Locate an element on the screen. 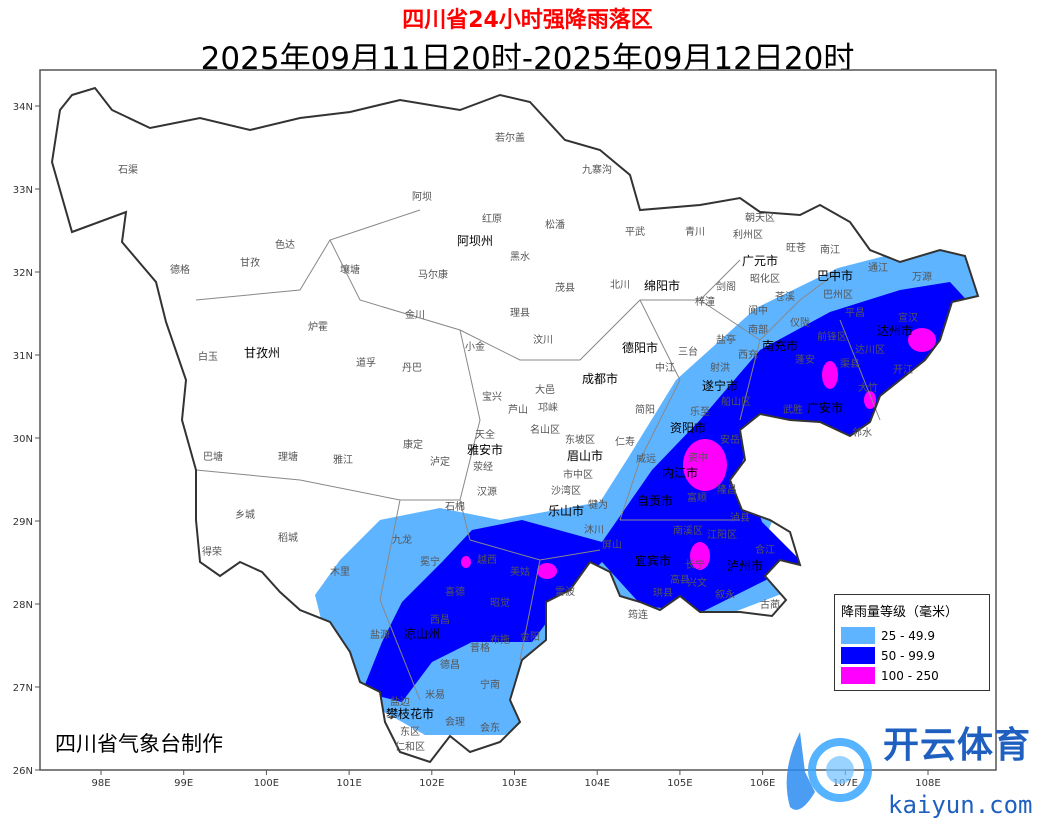  county-label: 南江 is located at coordinates (830, 249).